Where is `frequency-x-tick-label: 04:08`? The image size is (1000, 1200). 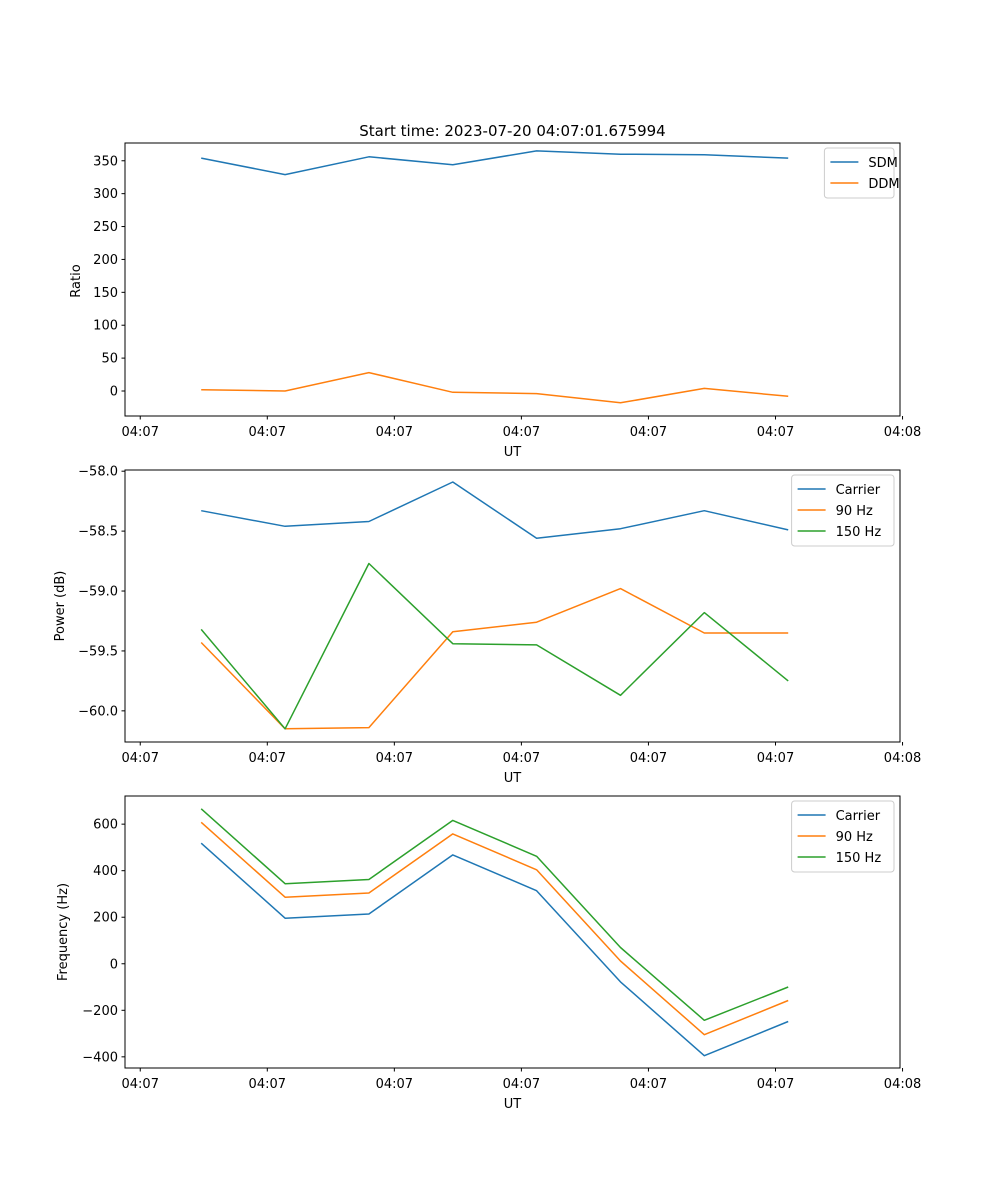
frequency-x-tick-label: 04:08 is located at coordinates (902, 1084).